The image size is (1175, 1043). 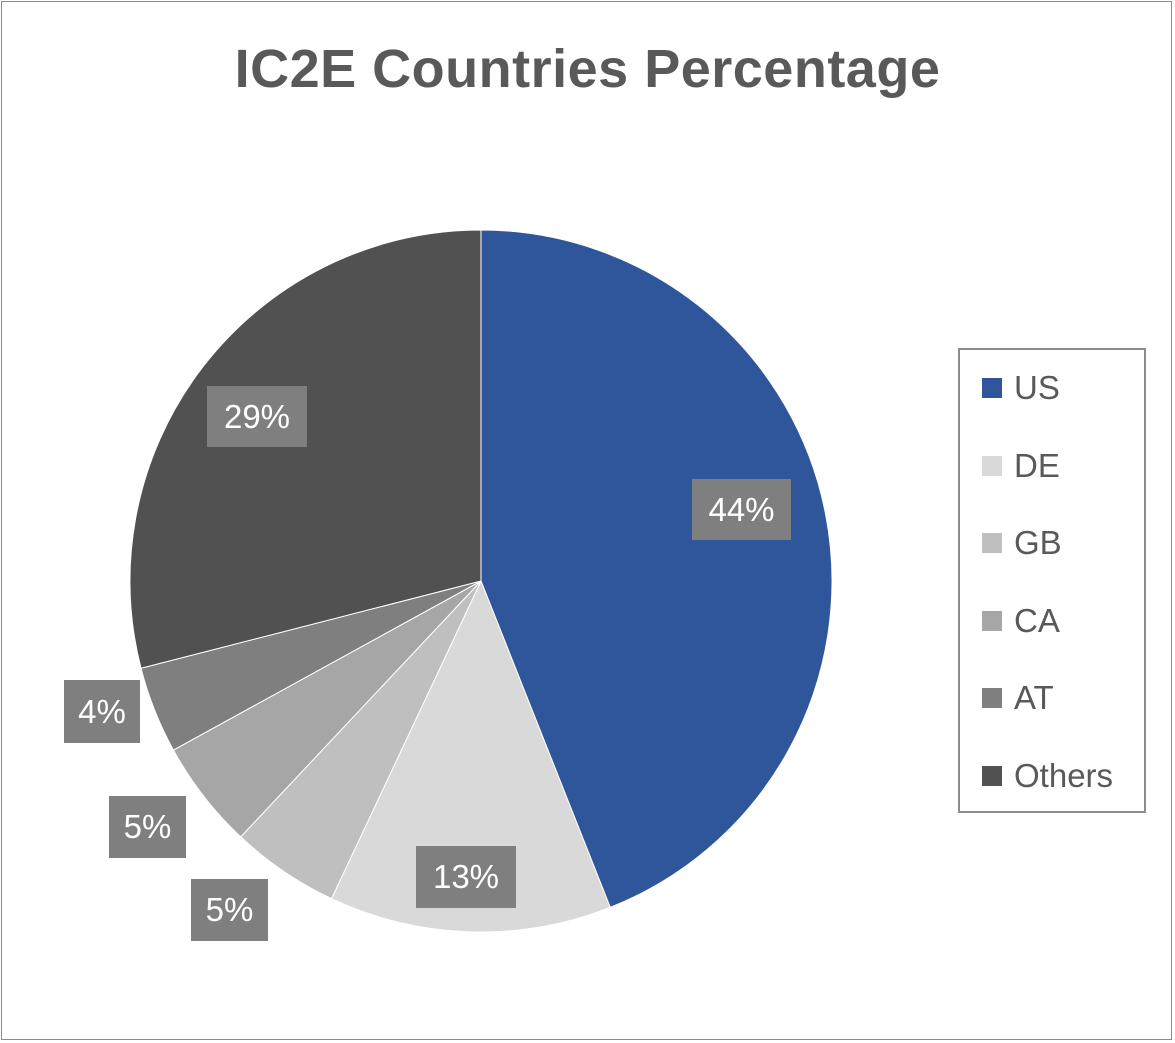 I want to click on data-label-ca: 5%, so click(x=147, y=827).